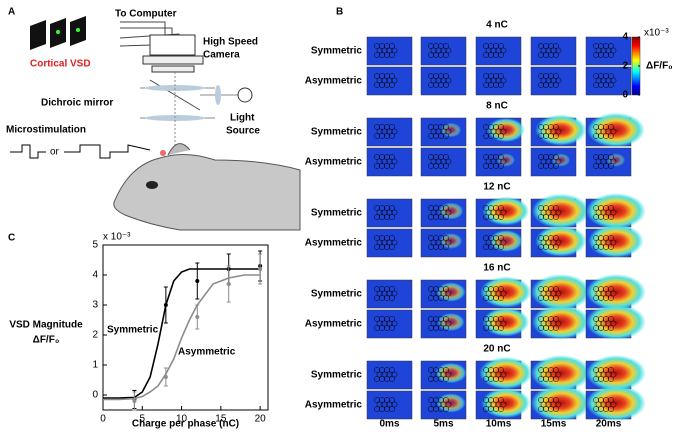  I want to click on bulb, so click(245, 95).